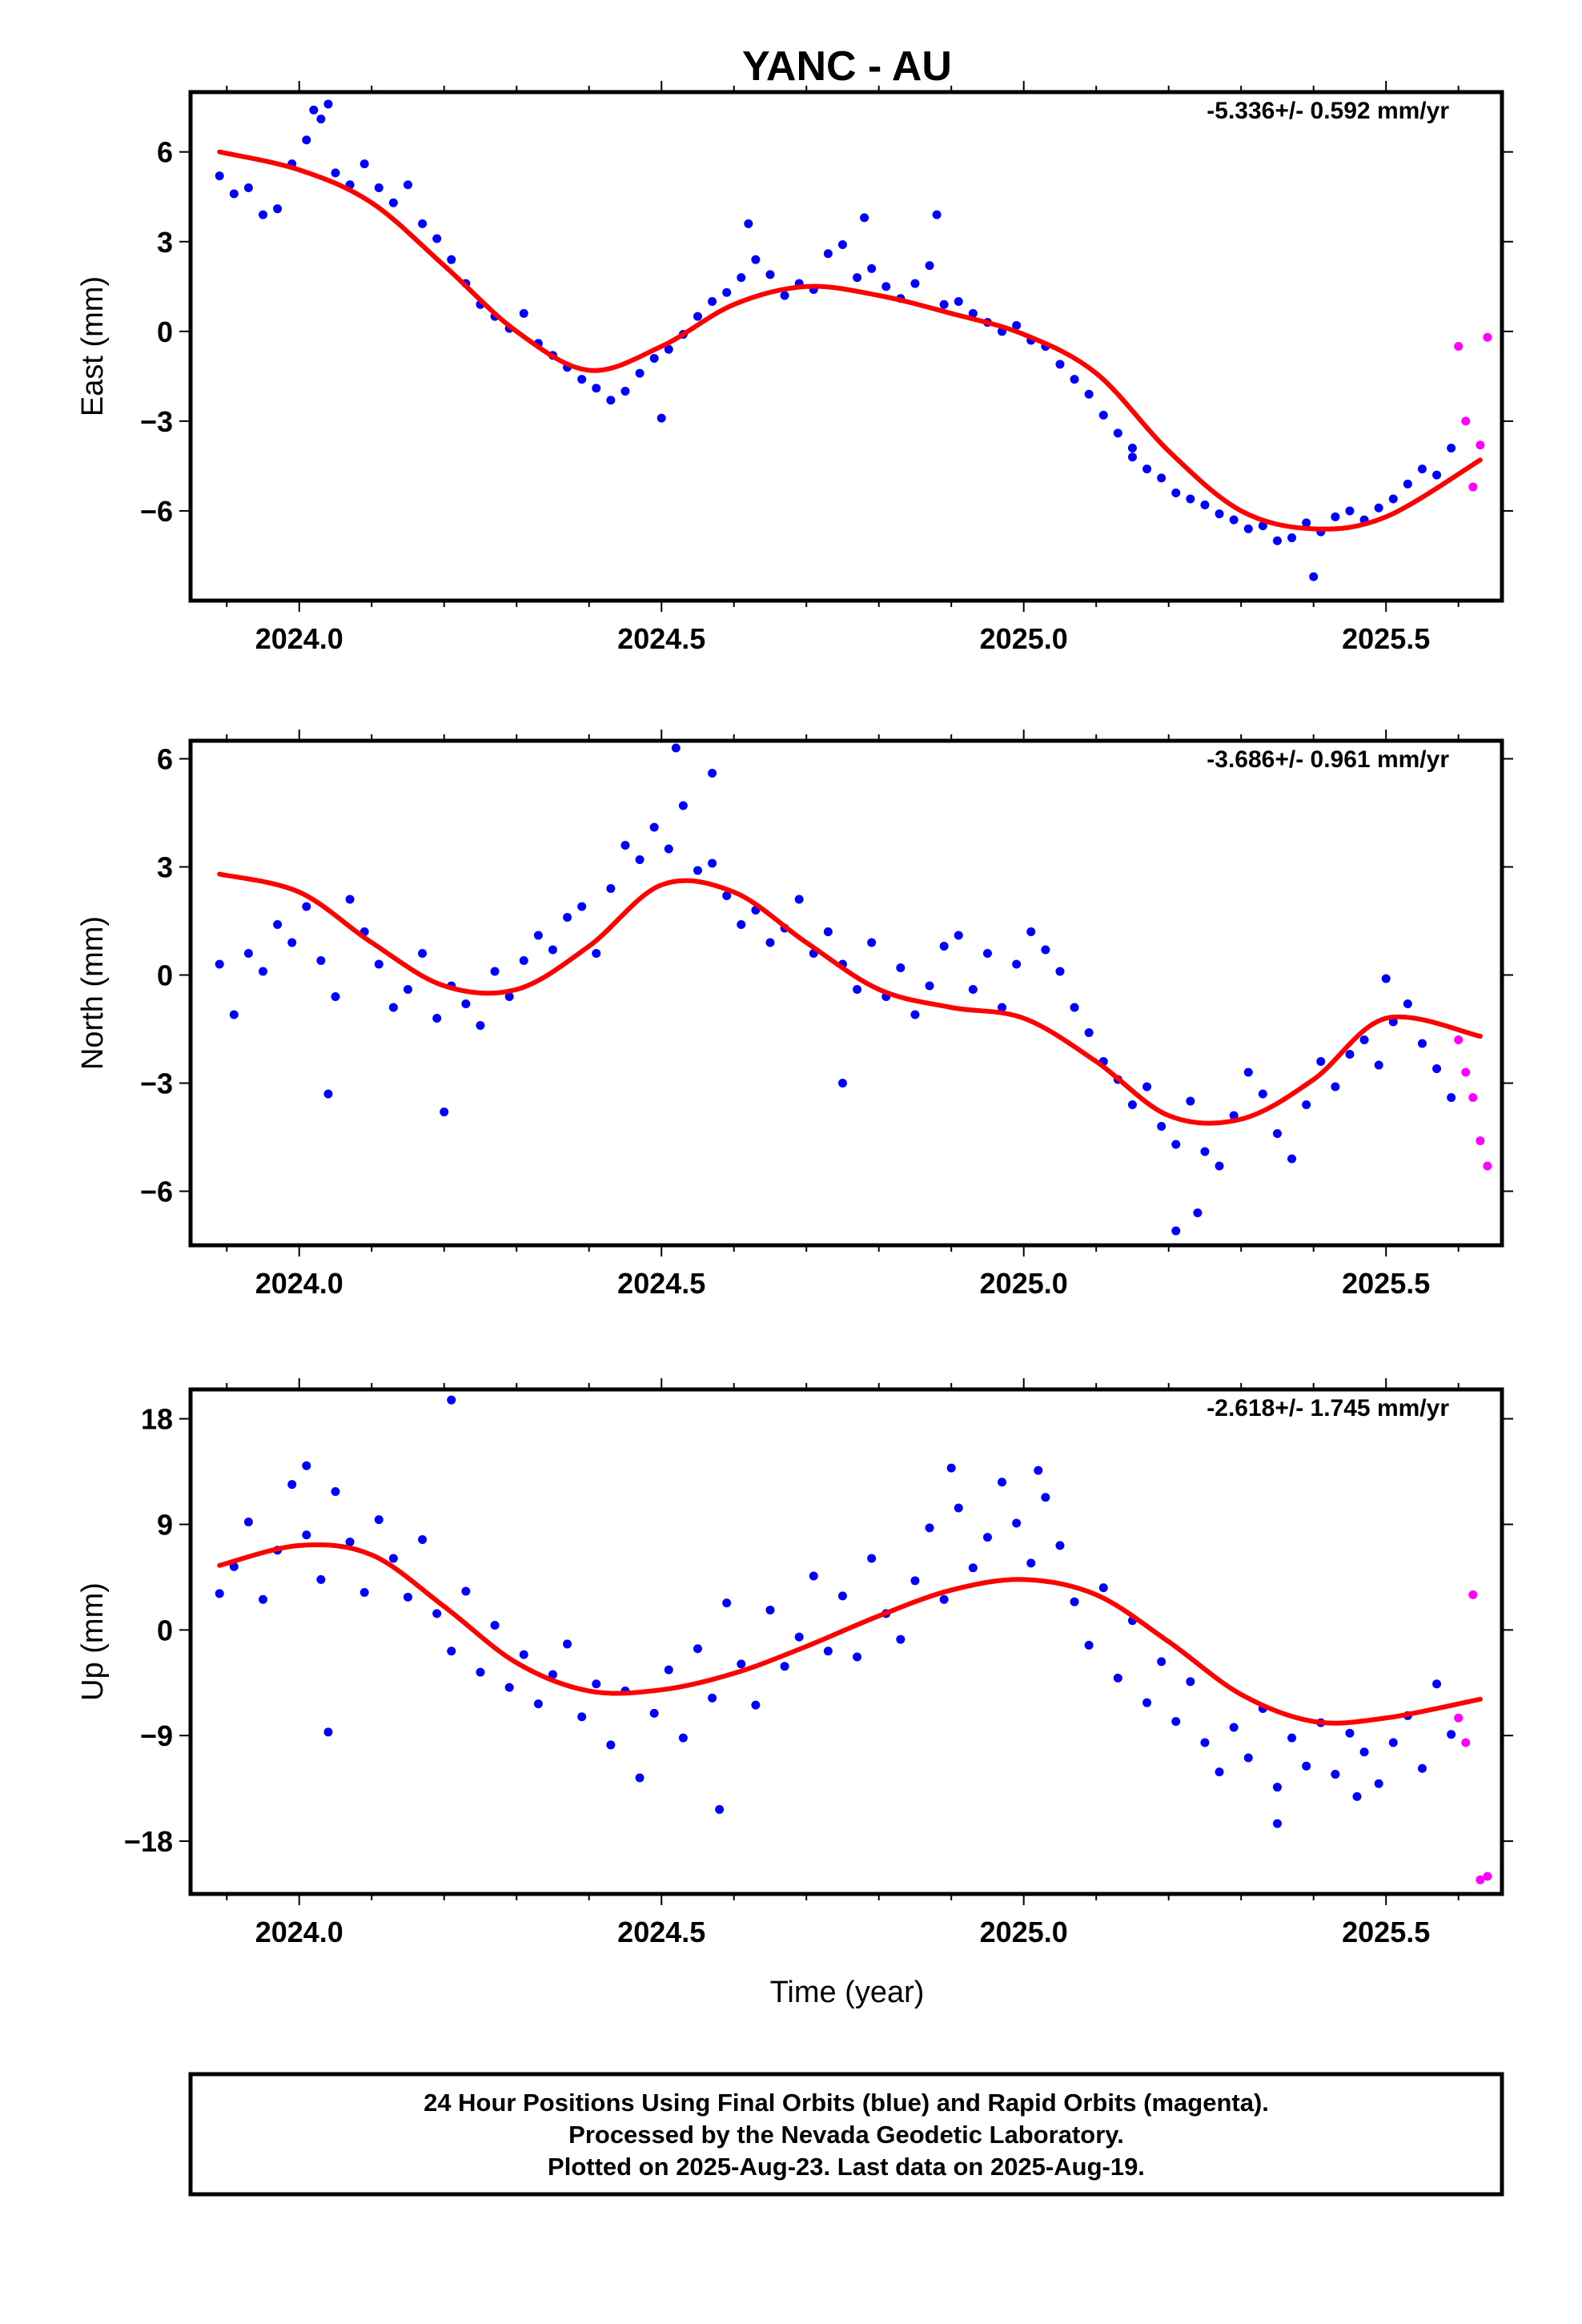  I want to click on x-tick-label: 2024.5, so click(661, 1932).